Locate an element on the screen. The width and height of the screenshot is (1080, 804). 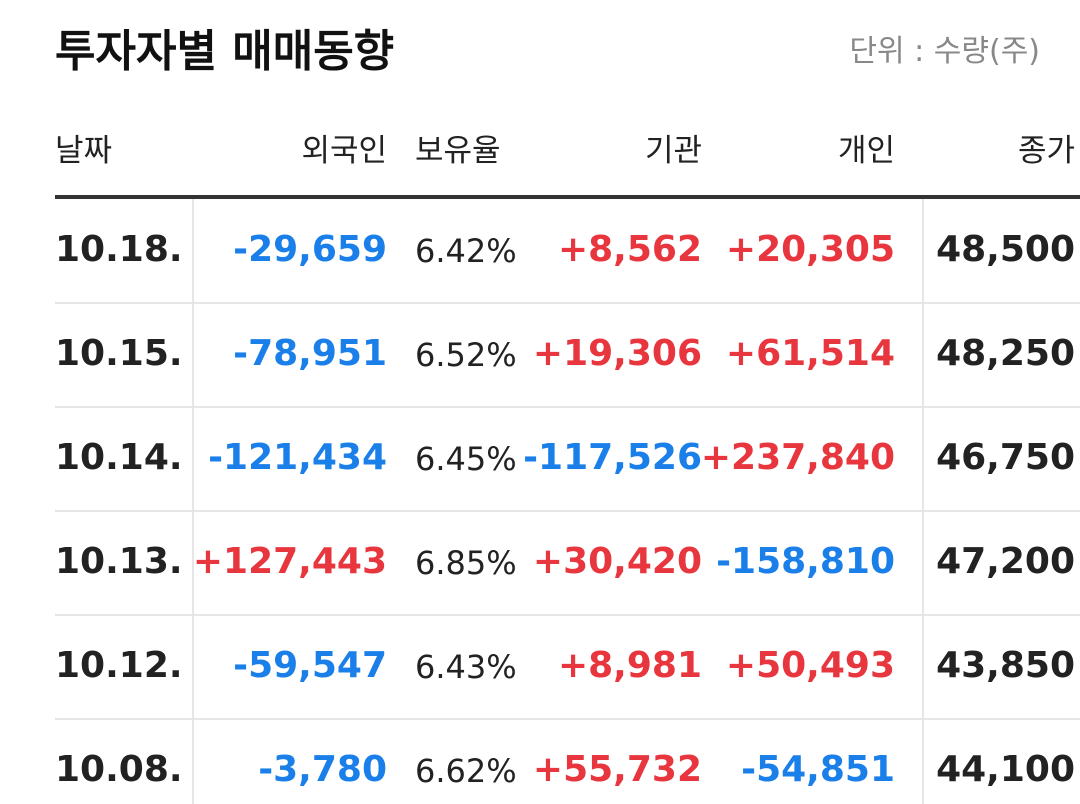
value-cell: +30,420 is located at coordinates (617, 561).